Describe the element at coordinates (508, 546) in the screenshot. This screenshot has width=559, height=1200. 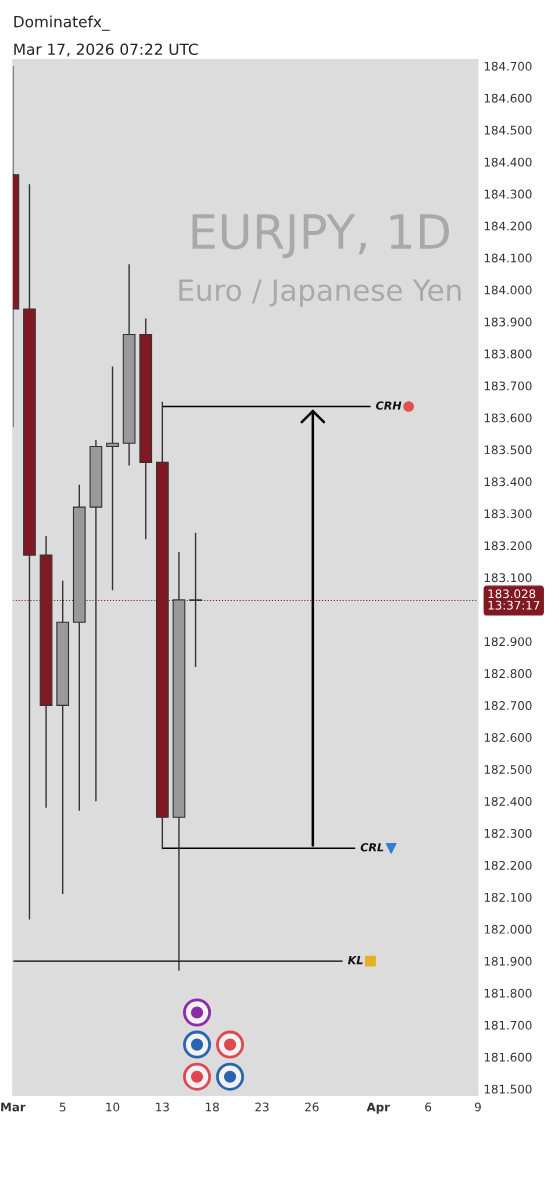
I see `y-tick-label: 183.200` at that location.